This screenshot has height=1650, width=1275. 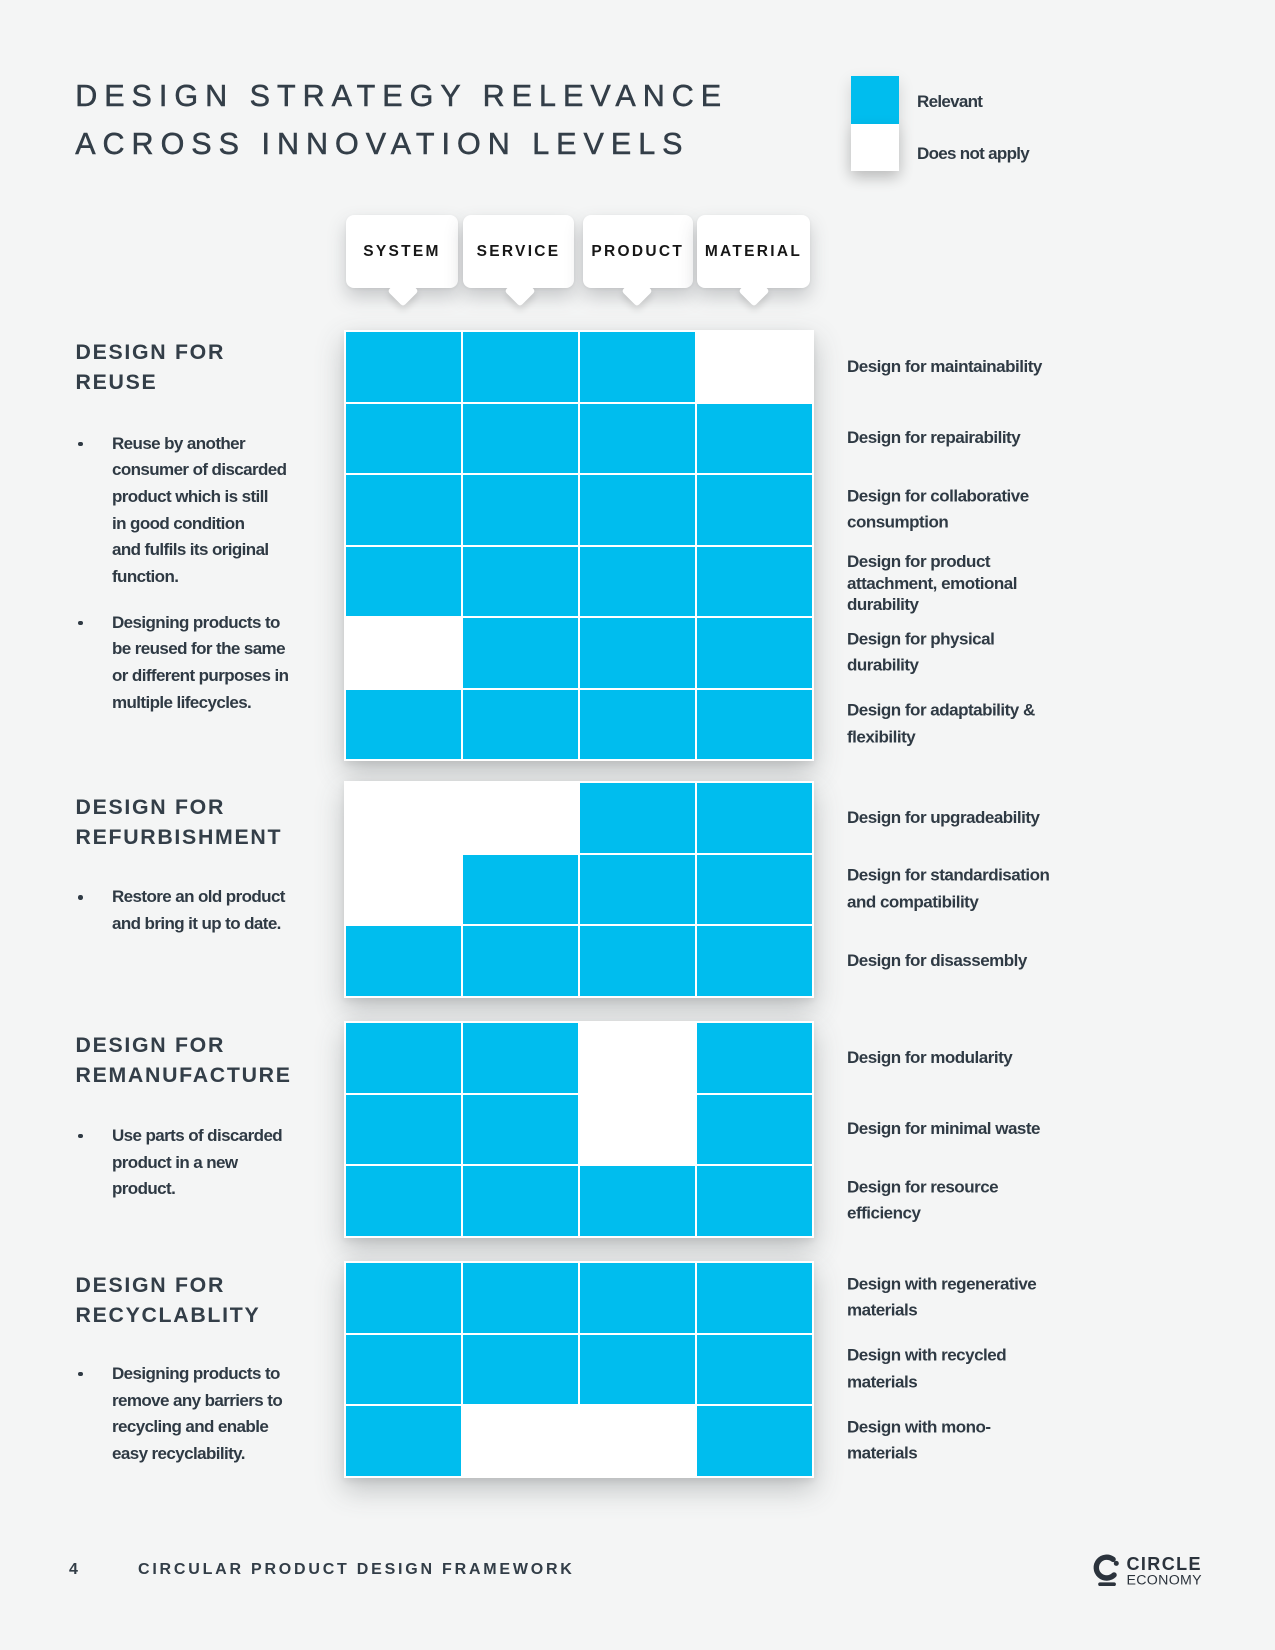 I want to click on svg-text: CIRCLE, so click(x=1164, y=1564).